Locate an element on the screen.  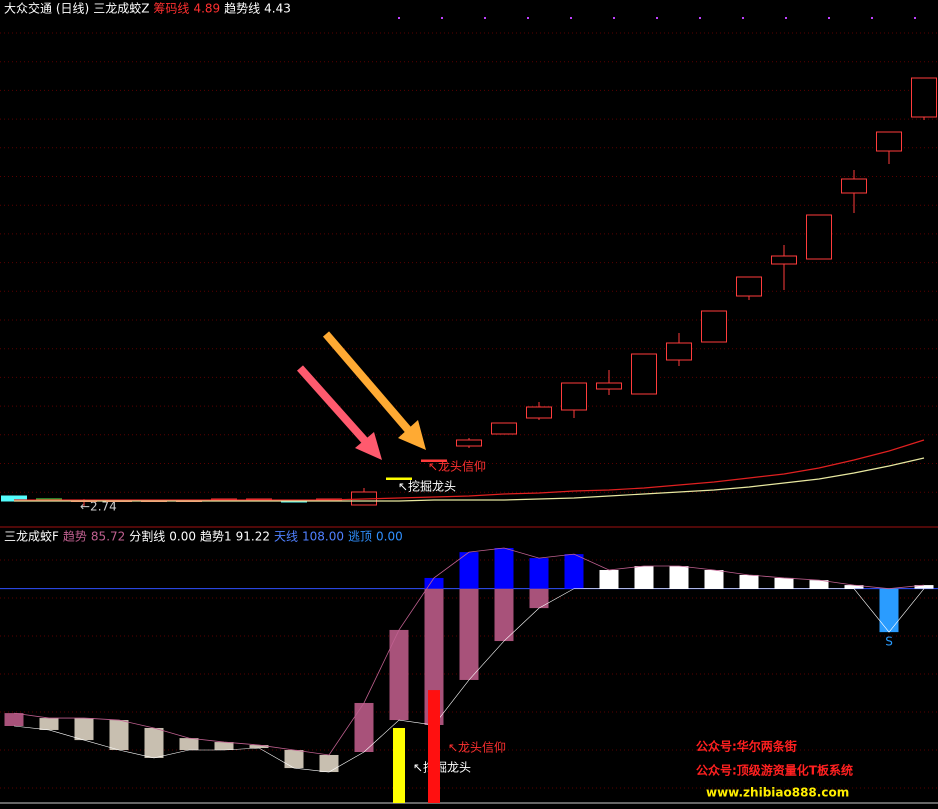
watermark: www.zhibiao888.com is located at coordinates (777, 793).